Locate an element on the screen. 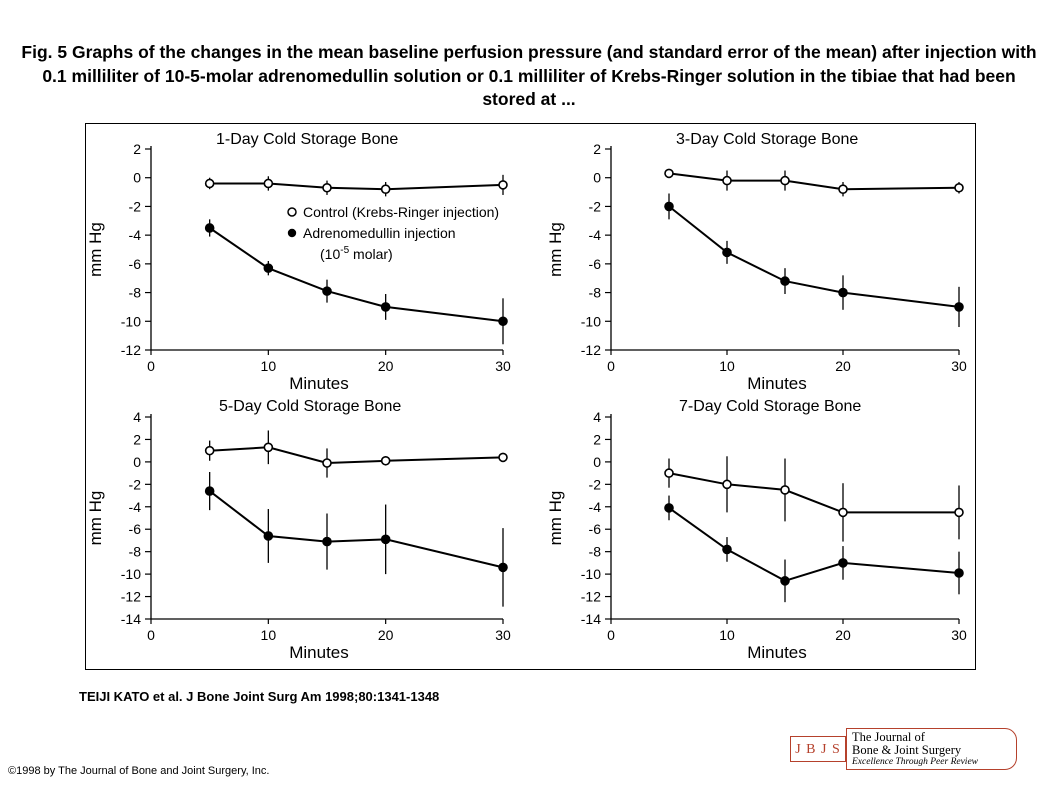 The height and width of the screenshot is (793, 1058). adrenomedullin-series is located at coordinates (814, 260).